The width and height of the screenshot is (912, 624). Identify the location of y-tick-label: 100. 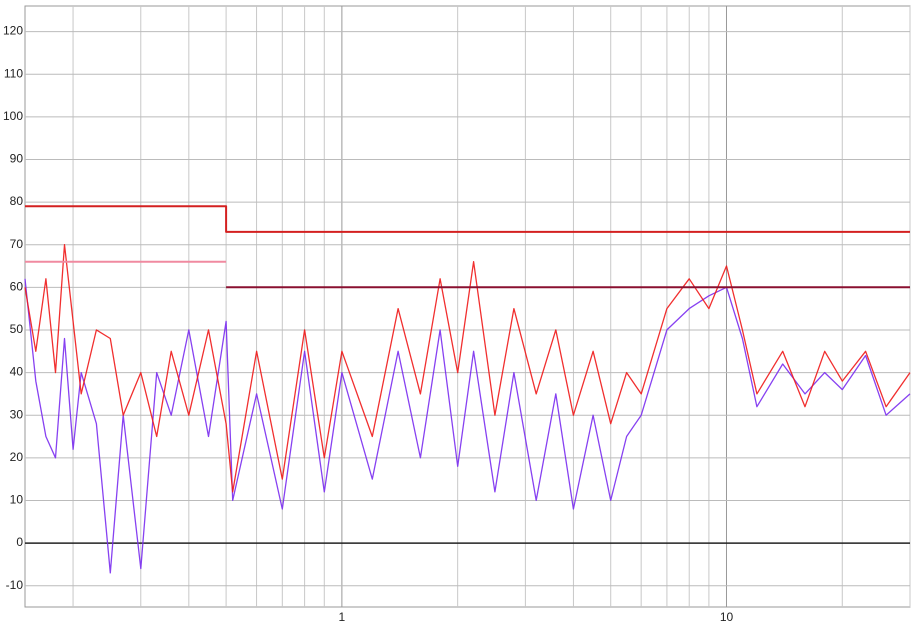
(13, 116).